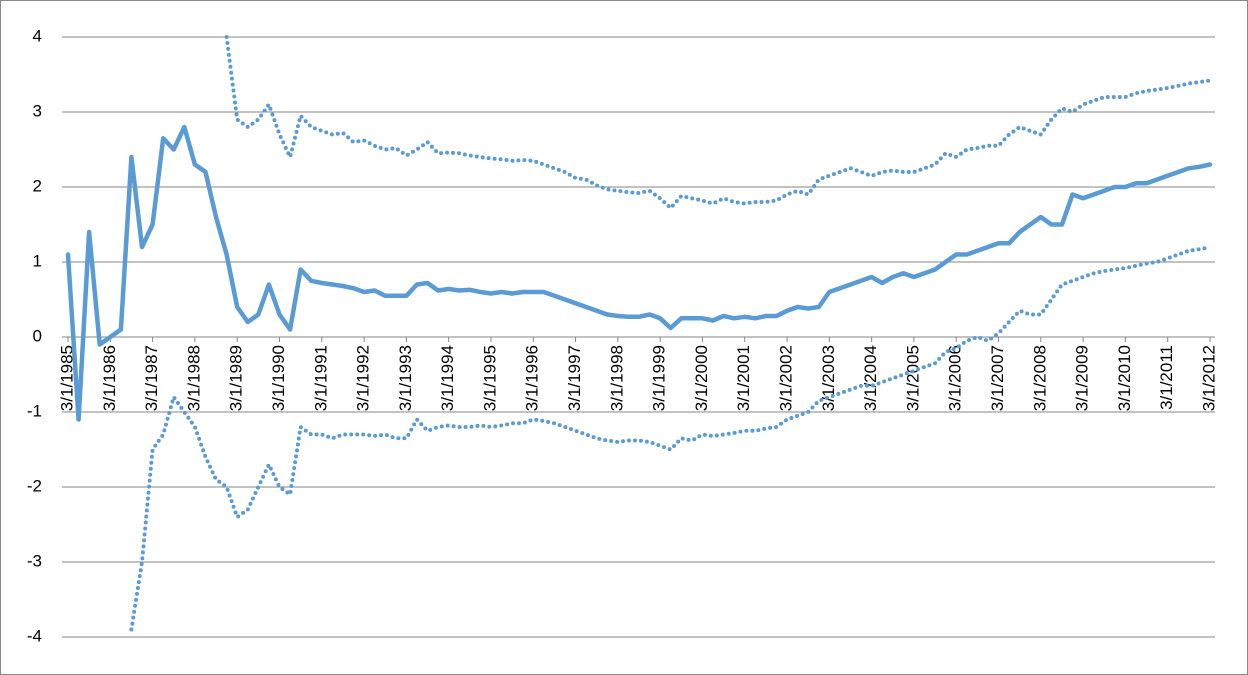  Describe the element at coordinates (34, 485) in the screenshot. I see `y-tick-label: -2` at that location.